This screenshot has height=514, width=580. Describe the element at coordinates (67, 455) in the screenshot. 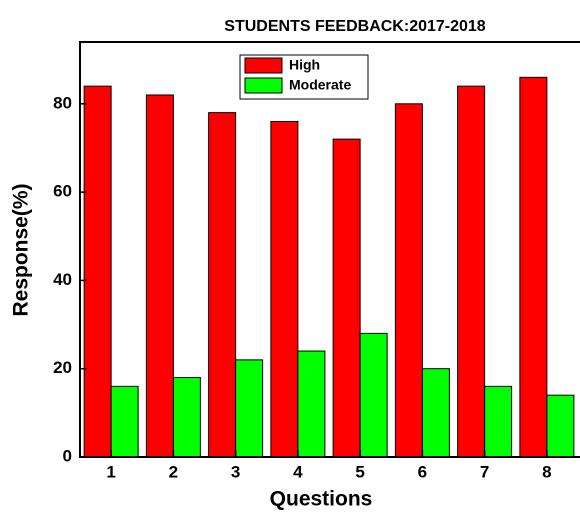

I see `y-tick-label: 0` at that location.